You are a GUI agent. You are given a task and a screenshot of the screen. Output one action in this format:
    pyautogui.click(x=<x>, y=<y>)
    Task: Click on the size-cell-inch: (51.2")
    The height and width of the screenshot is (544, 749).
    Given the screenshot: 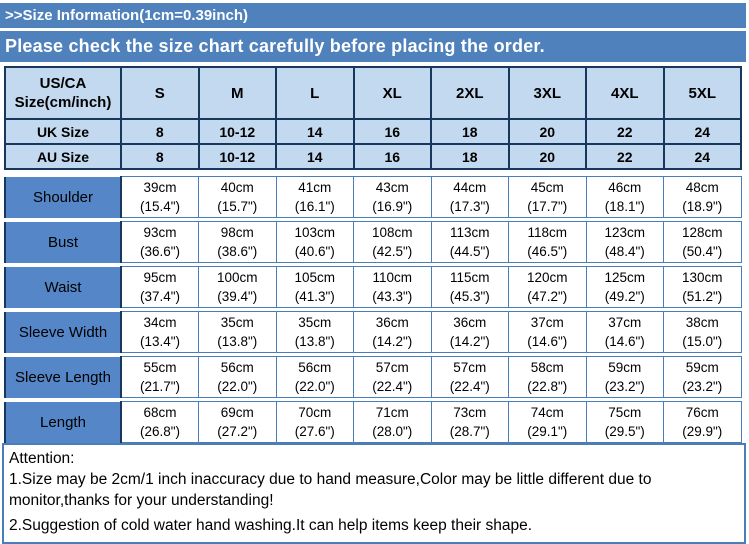 What is the action you would take?
    pyautogui.click(x=702, y=296)
    